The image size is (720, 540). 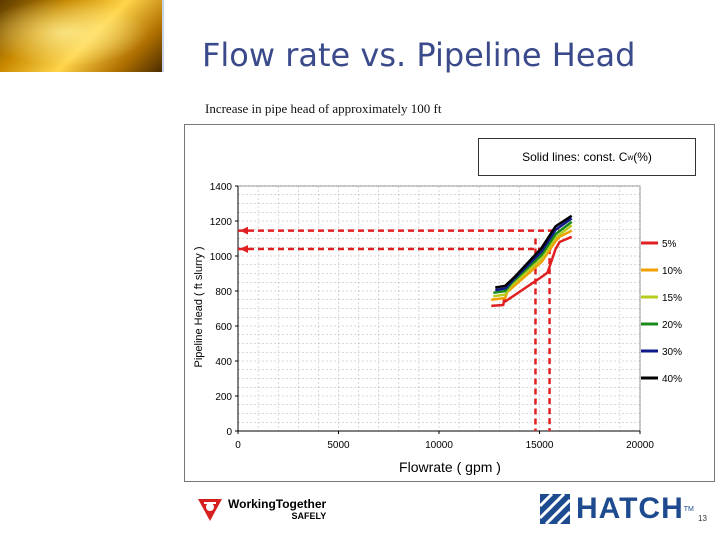 What do you see at coordinates (669, 244) in the screenshot?
I see `legend-label: 5%` at bounding box center [669, 244].